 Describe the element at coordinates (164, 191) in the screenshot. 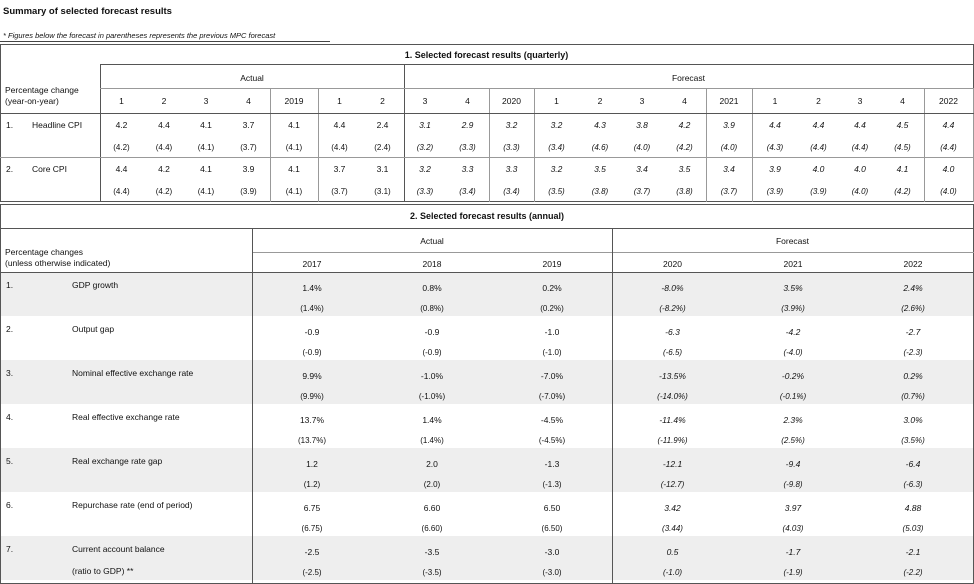

I see `previous-value: (4.2)` at that location.